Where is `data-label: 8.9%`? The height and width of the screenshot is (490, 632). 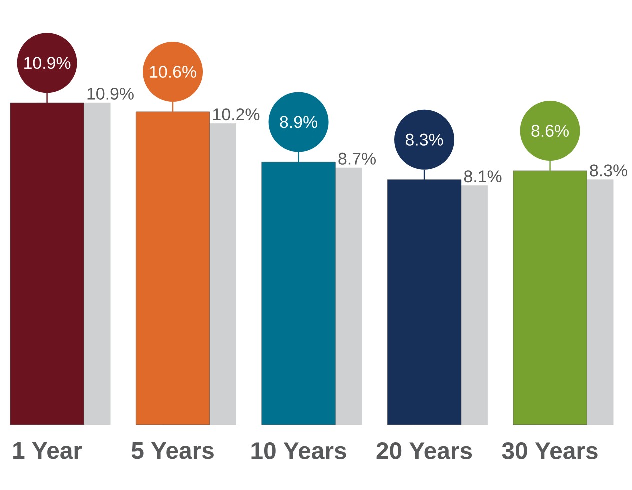
data-label: 8.9% is located at coordinates (299, 122).